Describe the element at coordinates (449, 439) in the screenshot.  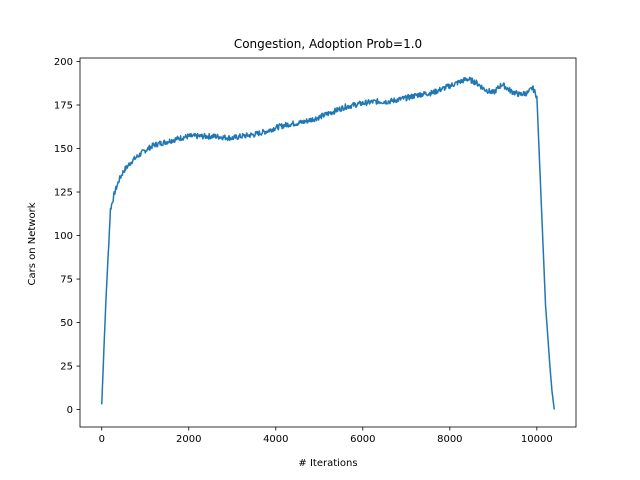
I see `x-tick-label: 8000` at that location.